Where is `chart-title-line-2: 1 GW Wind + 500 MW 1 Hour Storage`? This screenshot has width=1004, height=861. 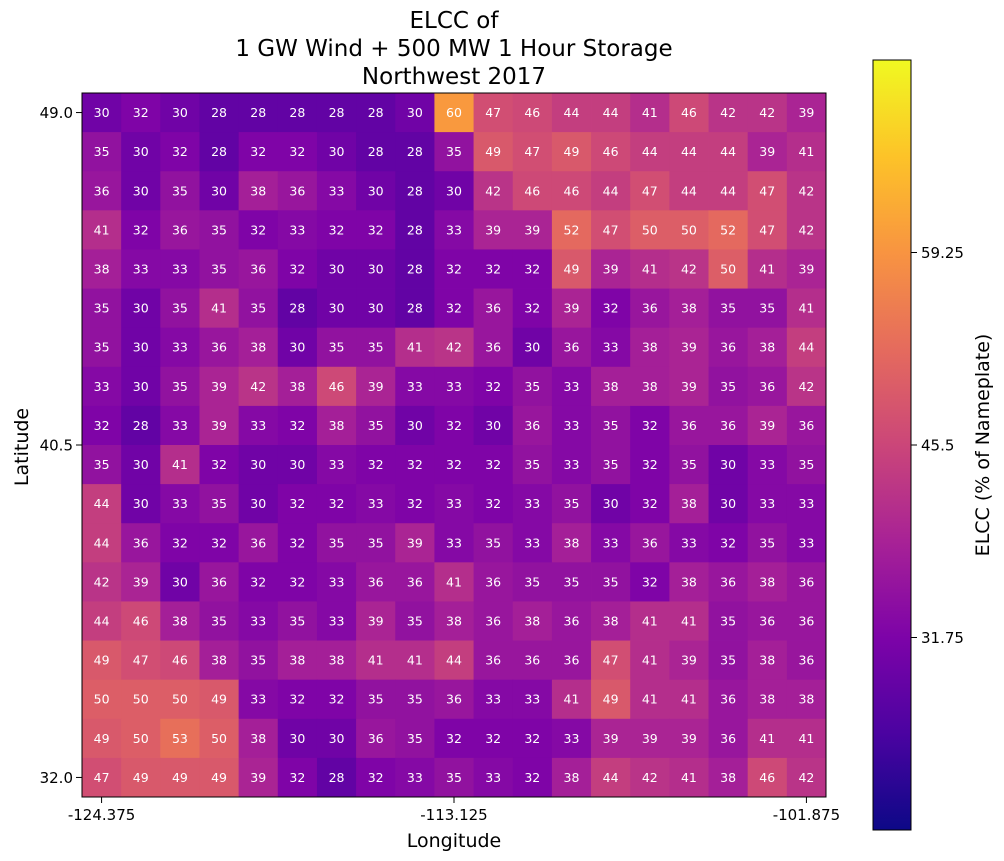 chart-title-line-2: 1 GW Wind + 500 MW 1 Hour Storage is located at coordinates (453, 49).